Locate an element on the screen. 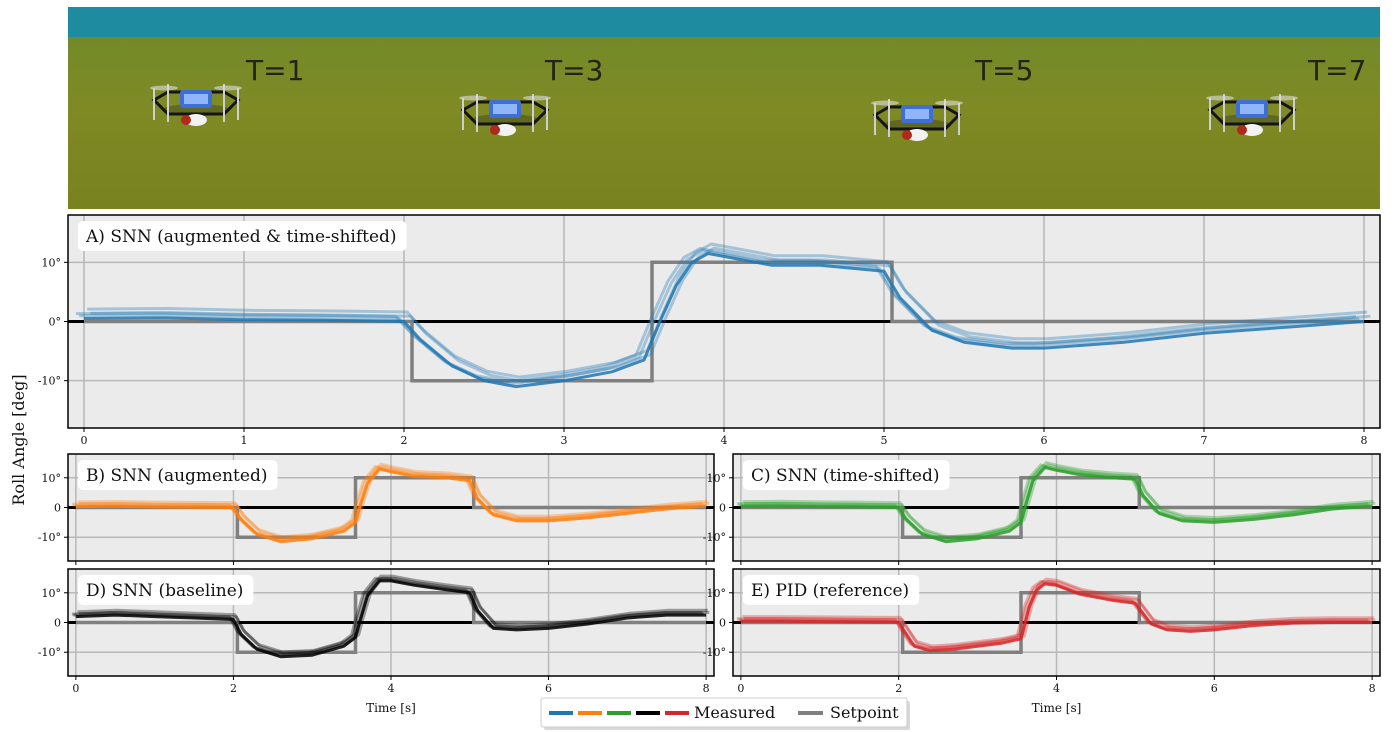 The image size is (1395, 732). panel-B: B) SNN (augmented) 10° 0 -10° is located at coordinates (376, 509).